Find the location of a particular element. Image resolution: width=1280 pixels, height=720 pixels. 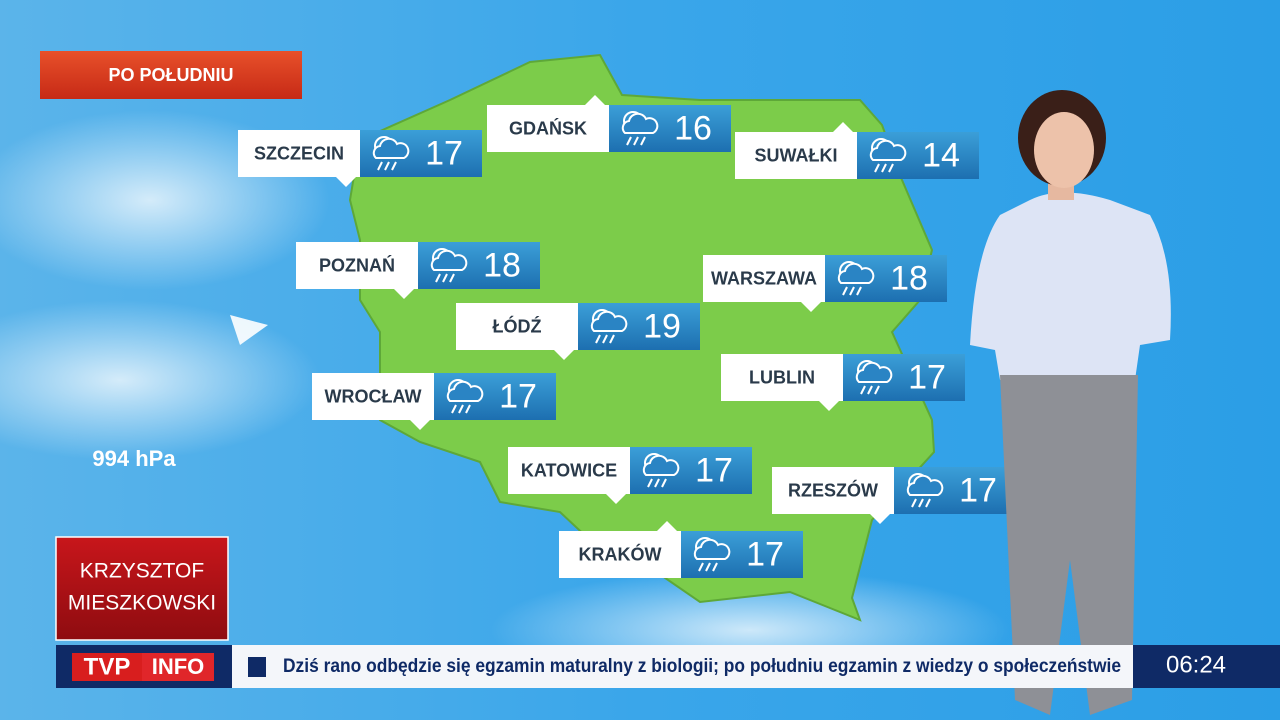

city-card: GDAŃSK 16 is located at coordinates (609, 123).